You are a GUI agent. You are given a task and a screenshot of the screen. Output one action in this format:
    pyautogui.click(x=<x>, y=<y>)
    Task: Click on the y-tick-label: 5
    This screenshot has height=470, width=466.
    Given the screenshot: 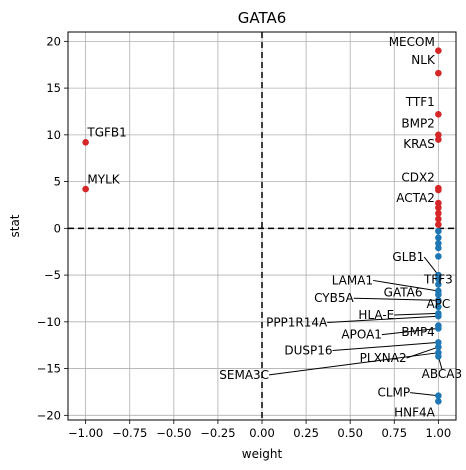 What is the action you would take?
    pyautogui.click(x=57, y=182)
    